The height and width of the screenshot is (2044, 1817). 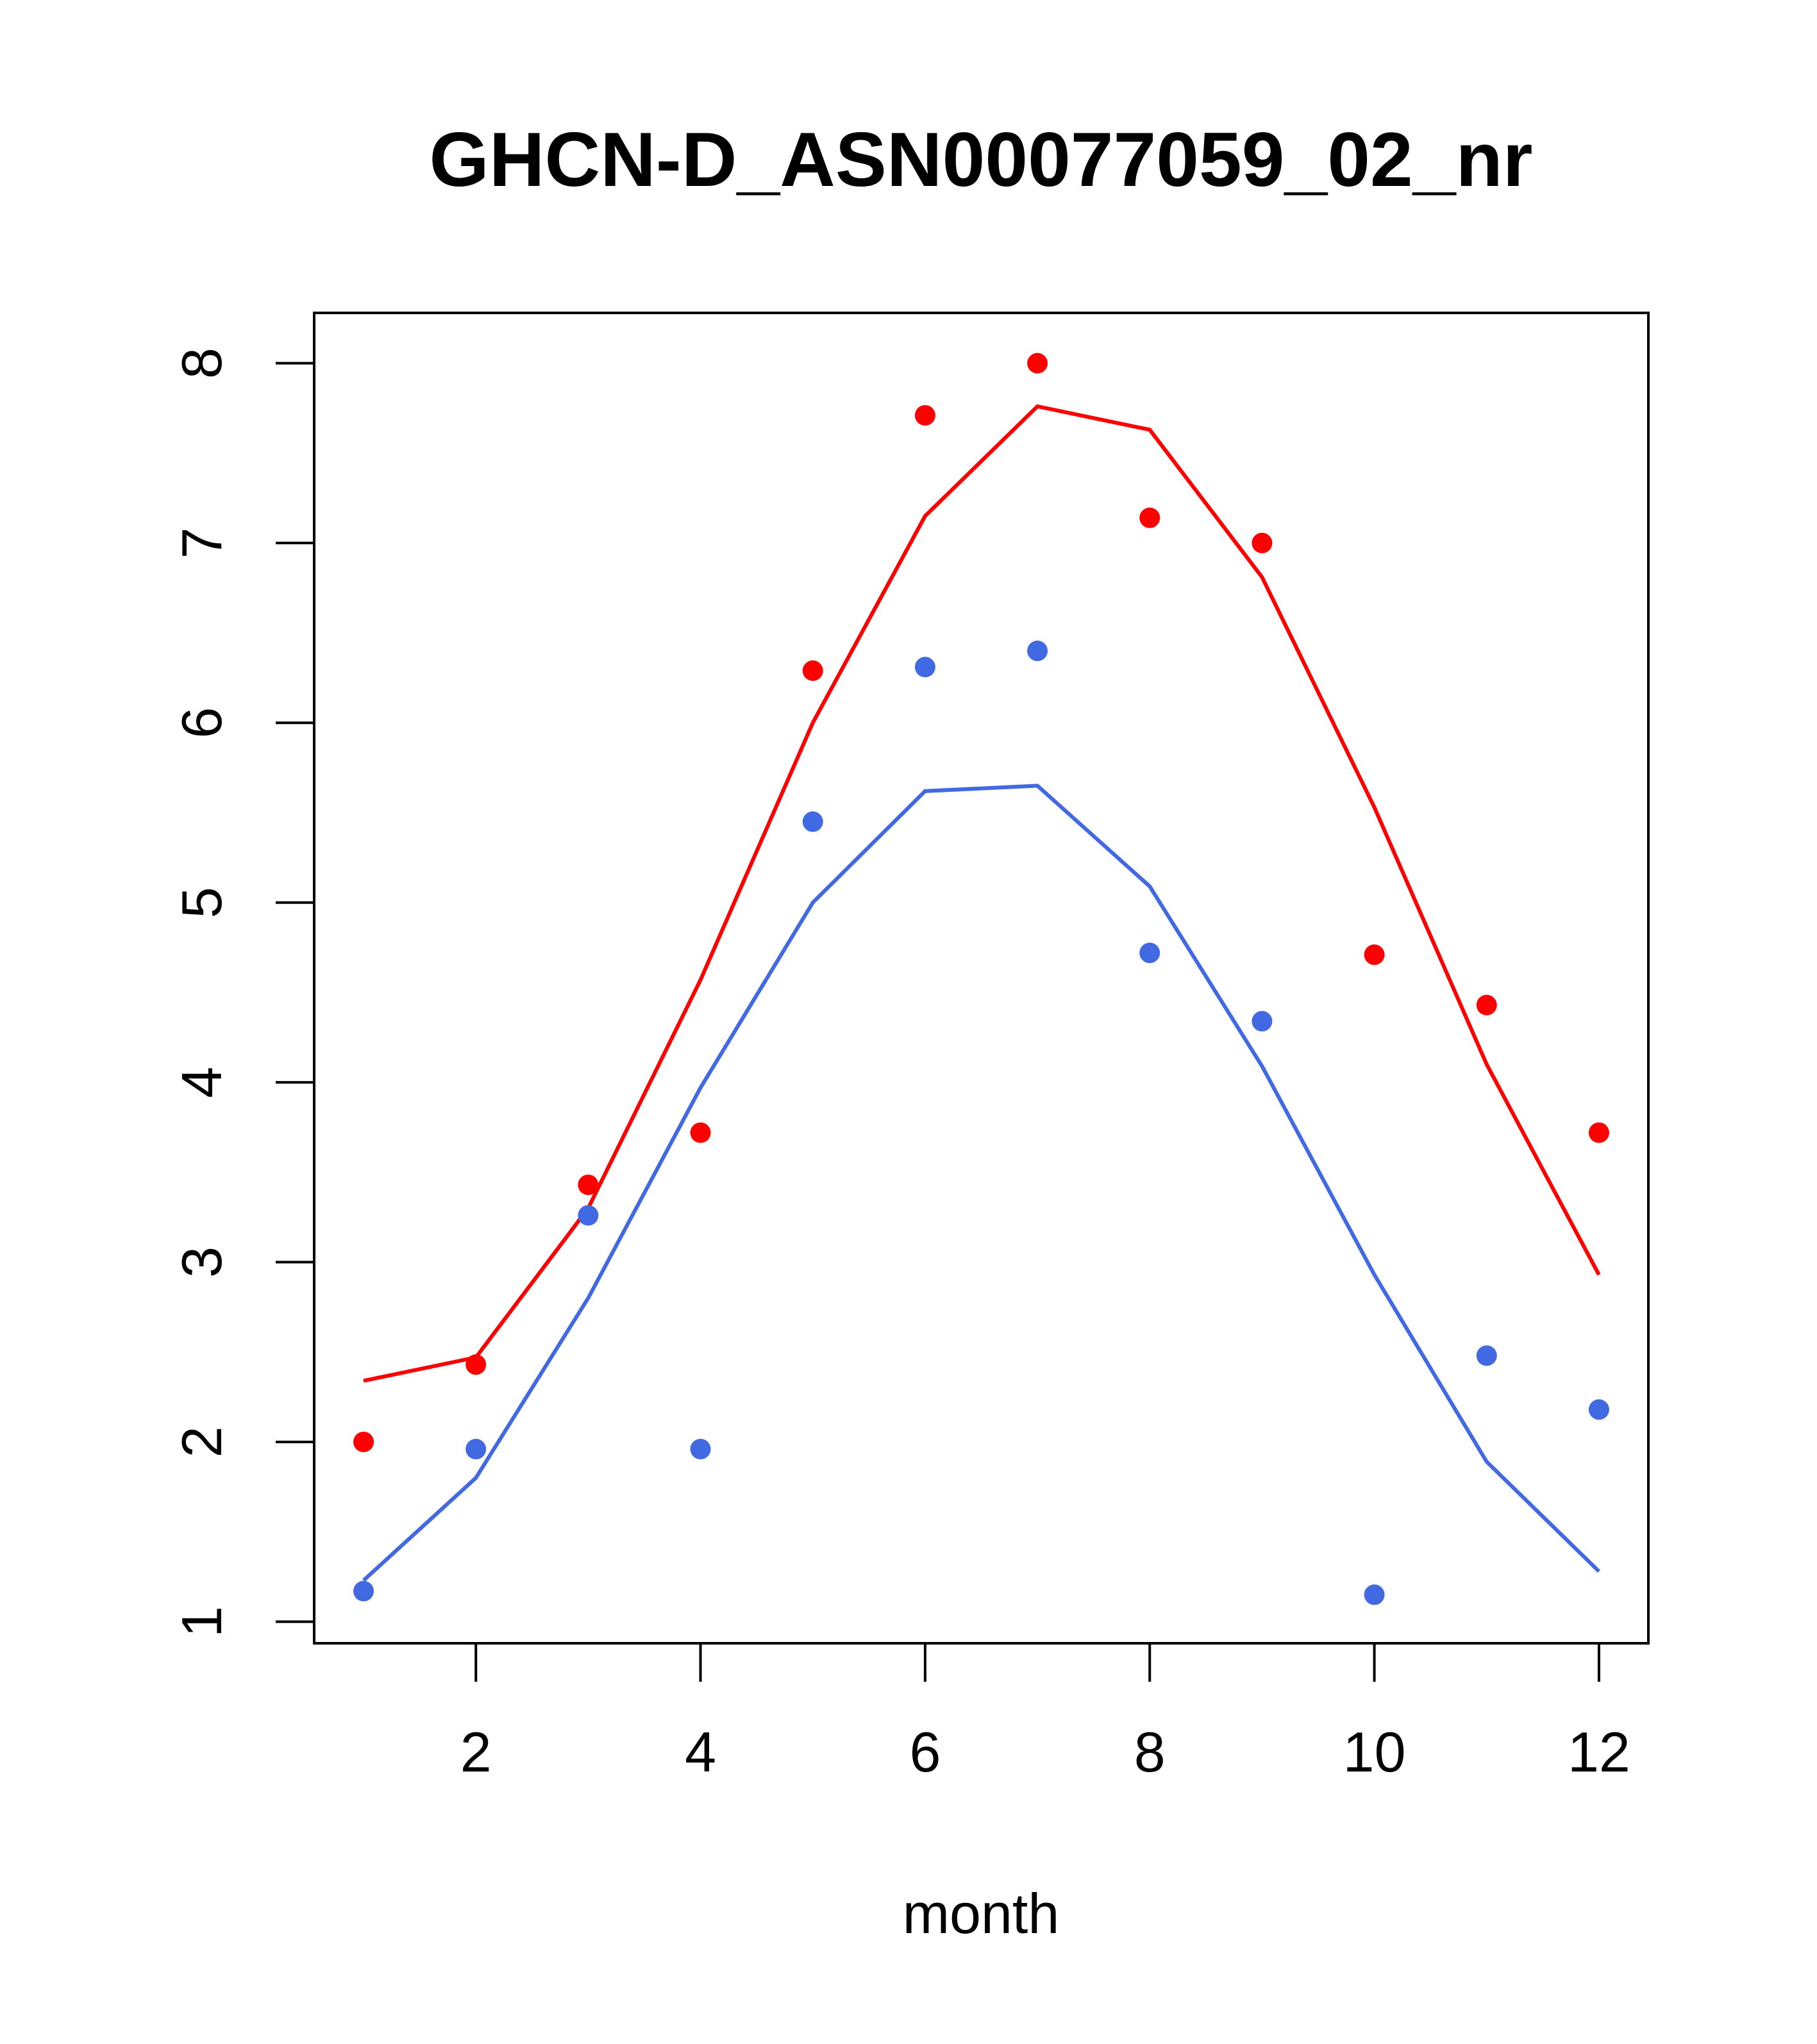 What do you see at coordinates (201, 1441) in the screenshot?
I see `y-tick-label: 2` at bounding box center [201, 1441].